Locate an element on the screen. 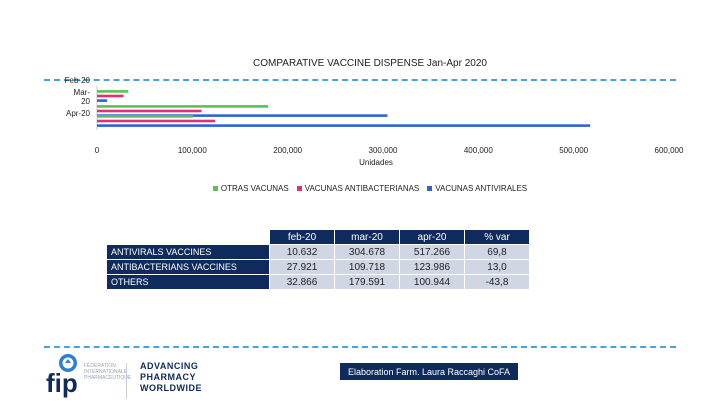  x-axis-label: Unidades is located at coordinates (376, 162).